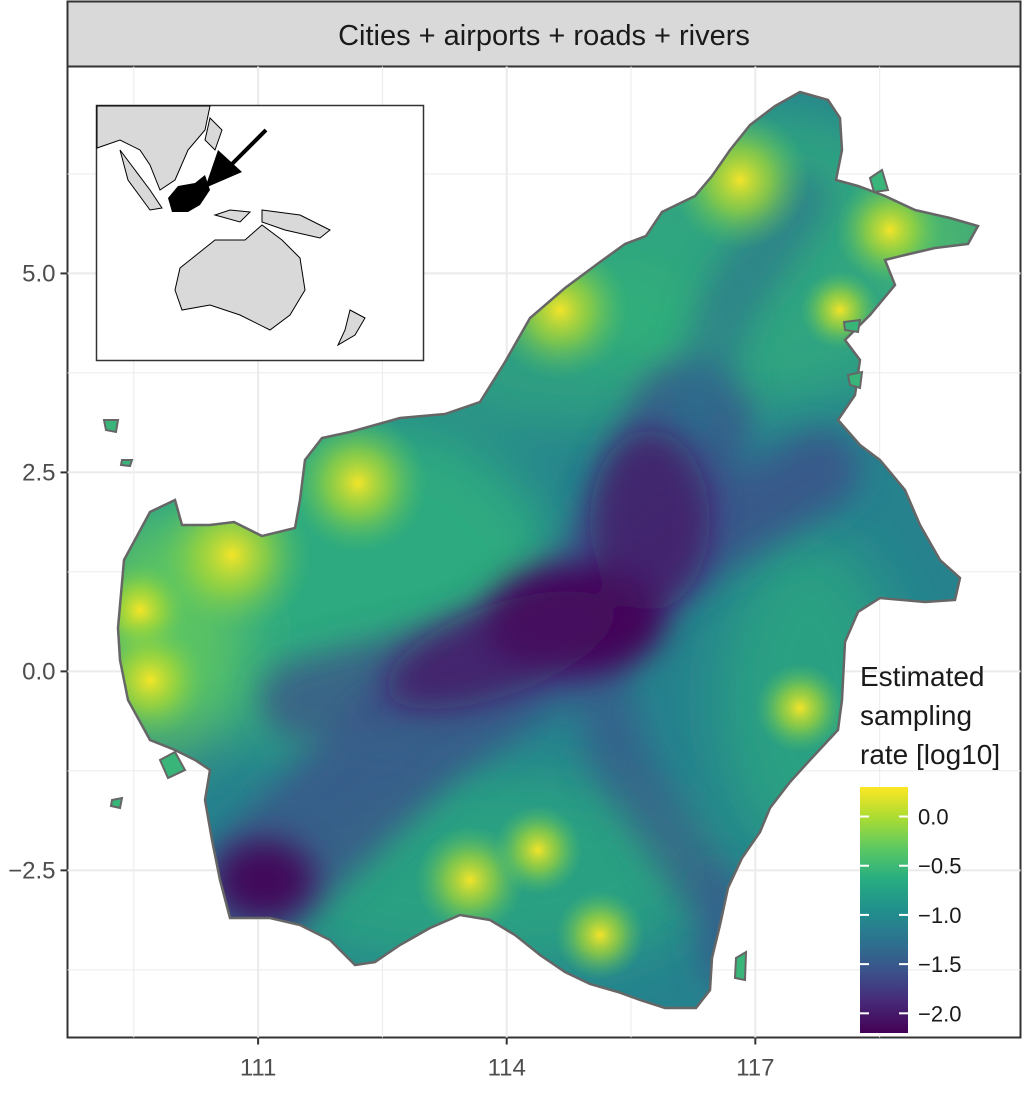  I want to click on inset-asia-mainland, so click(153, 148).